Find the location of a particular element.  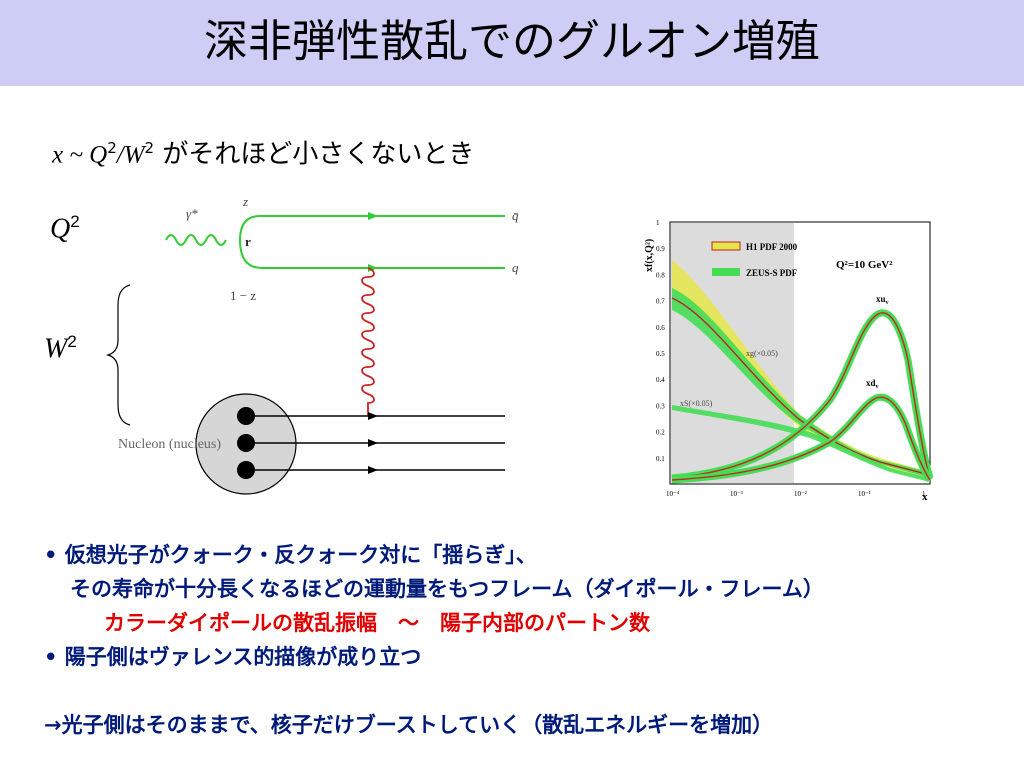

xg-central-red is located at coordinates (801, 386).